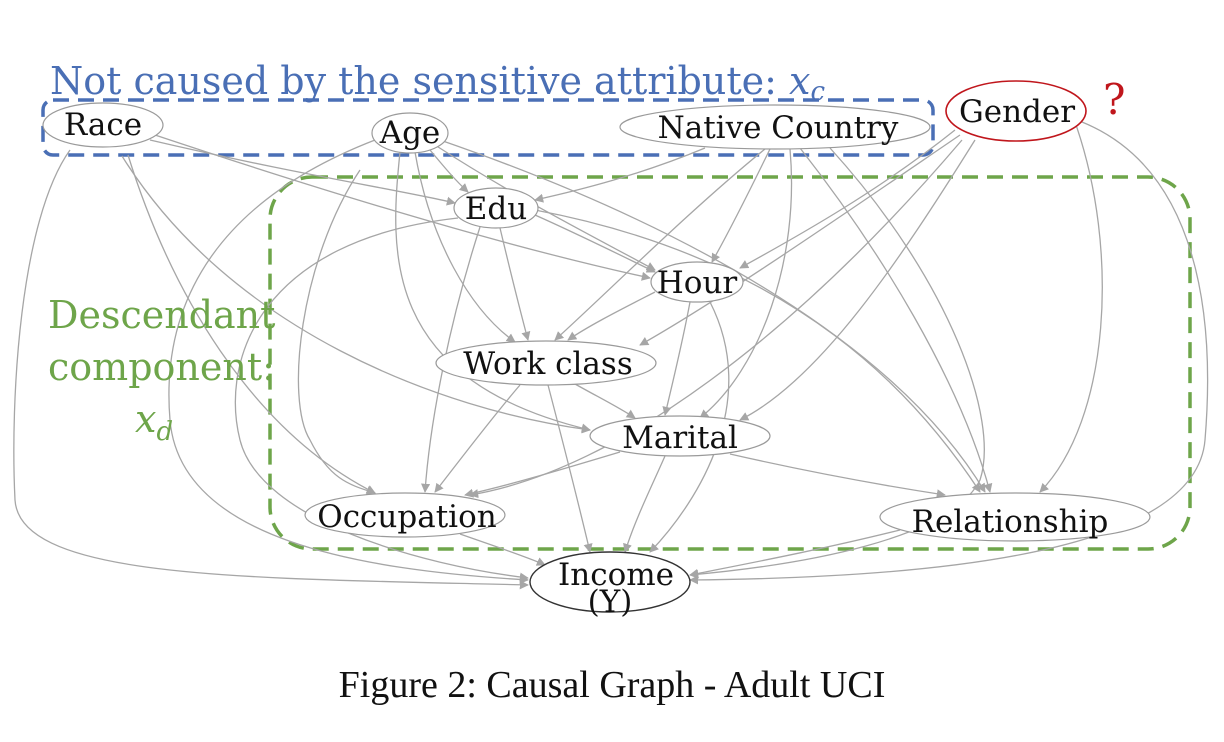 The height and width of the screenshot is (742, 1224). I want to click on node-income: Income (Y), so click(610, 585).